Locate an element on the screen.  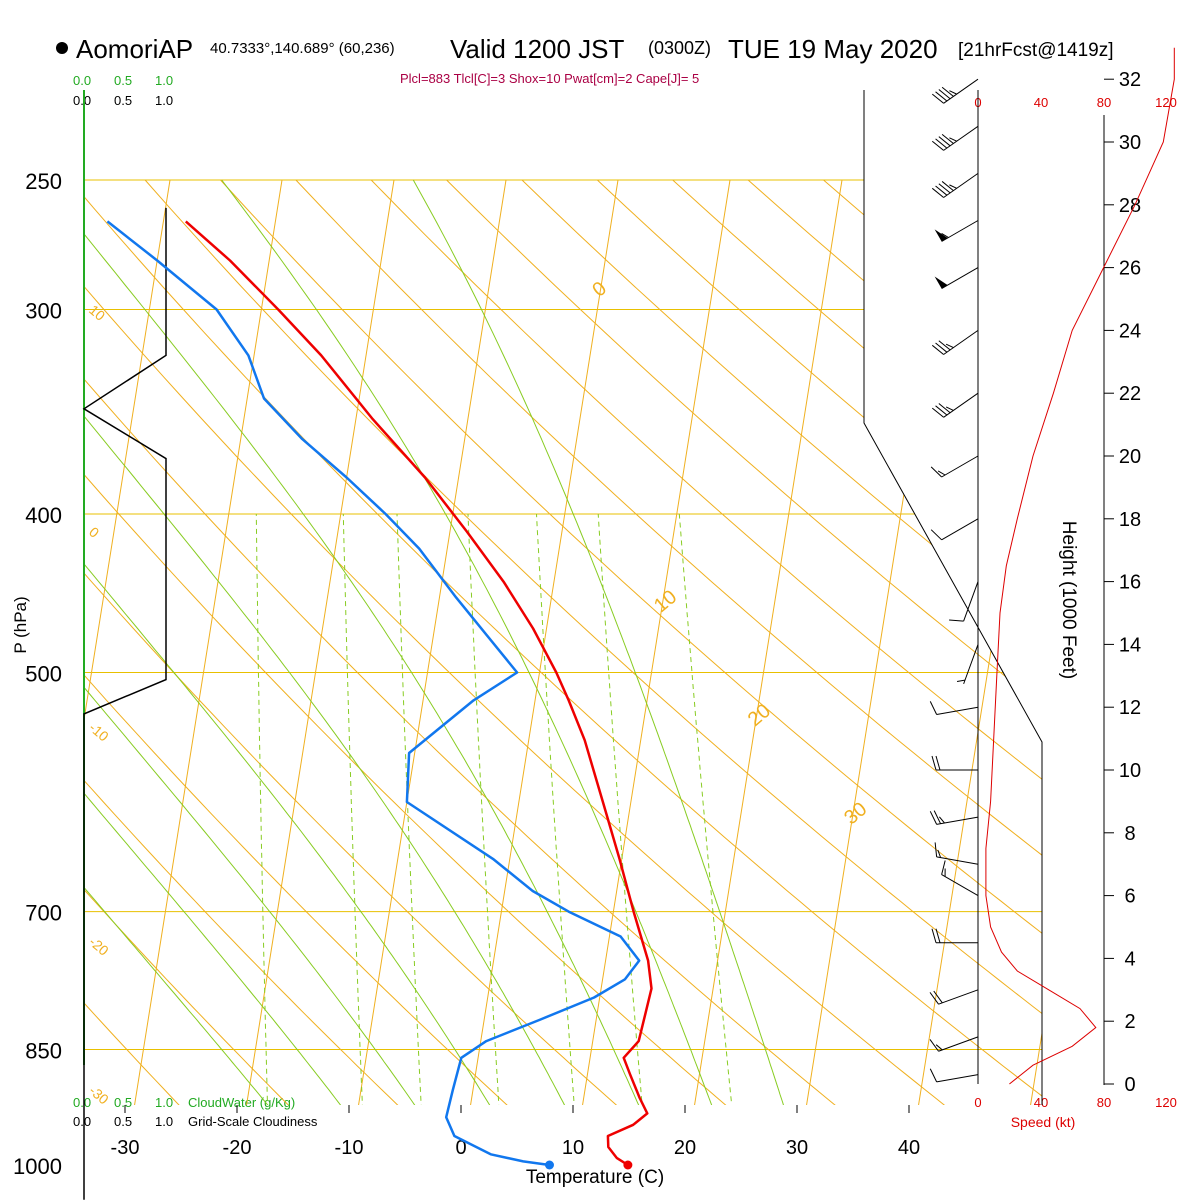
isotherm-label: 30 is located at coordinates (855, 813).